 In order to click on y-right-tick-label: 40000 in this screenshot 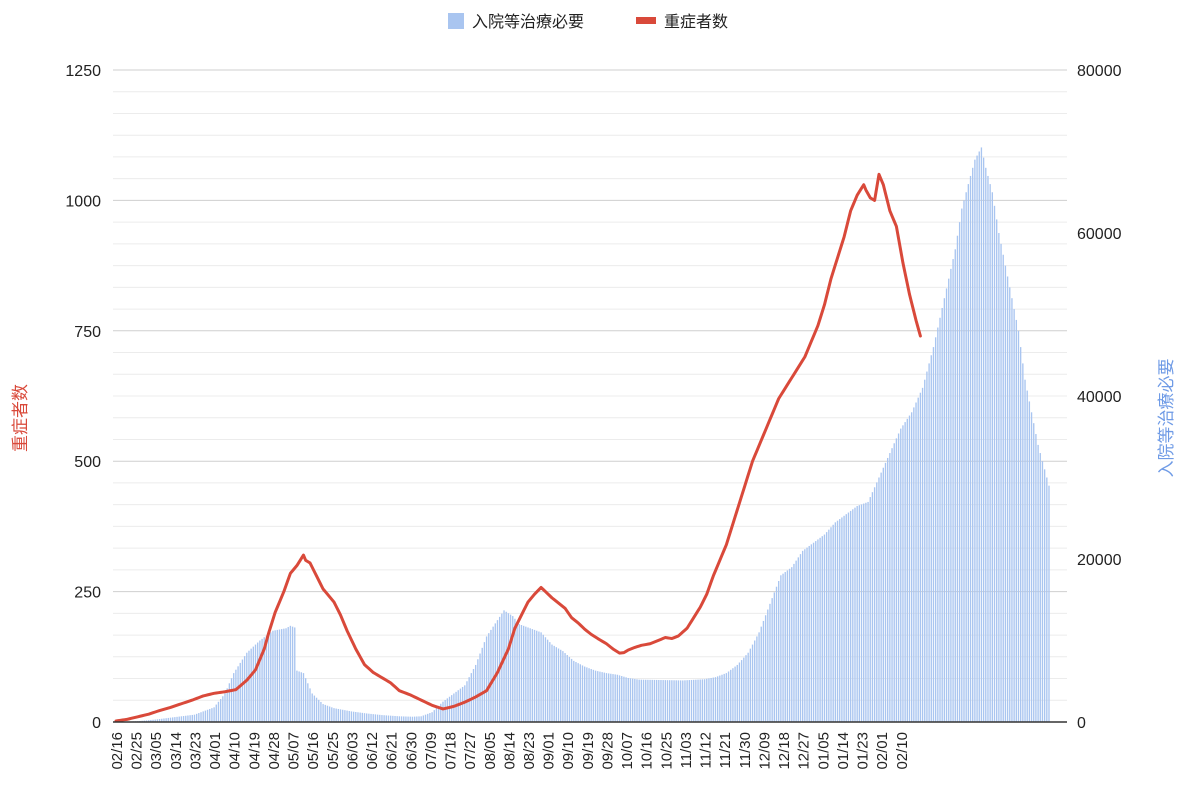, I will do `click(1099, 397)`.